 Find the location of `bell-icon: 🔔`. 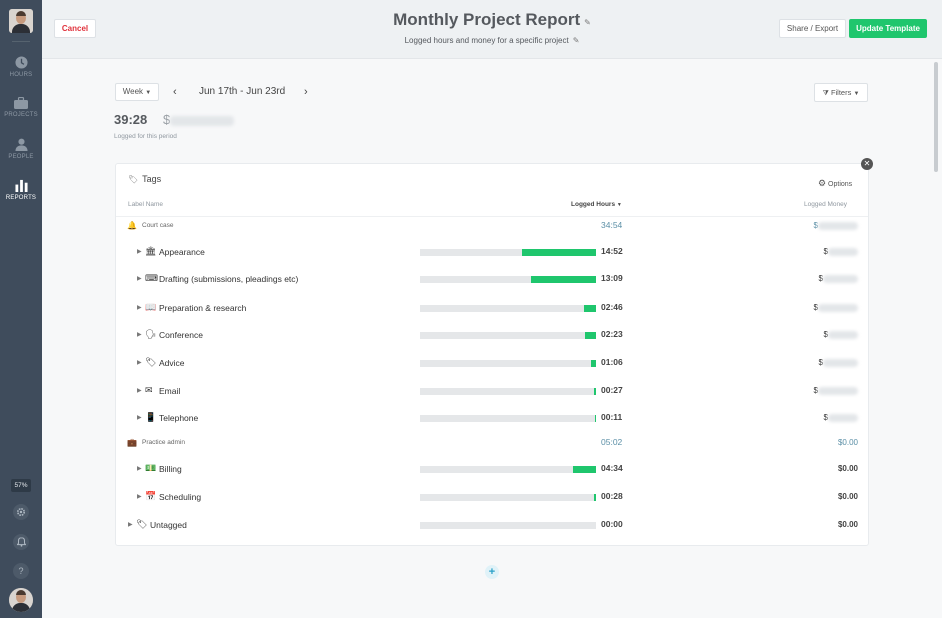

bell-icon: 🔔 is located at coordinates (132, 225).